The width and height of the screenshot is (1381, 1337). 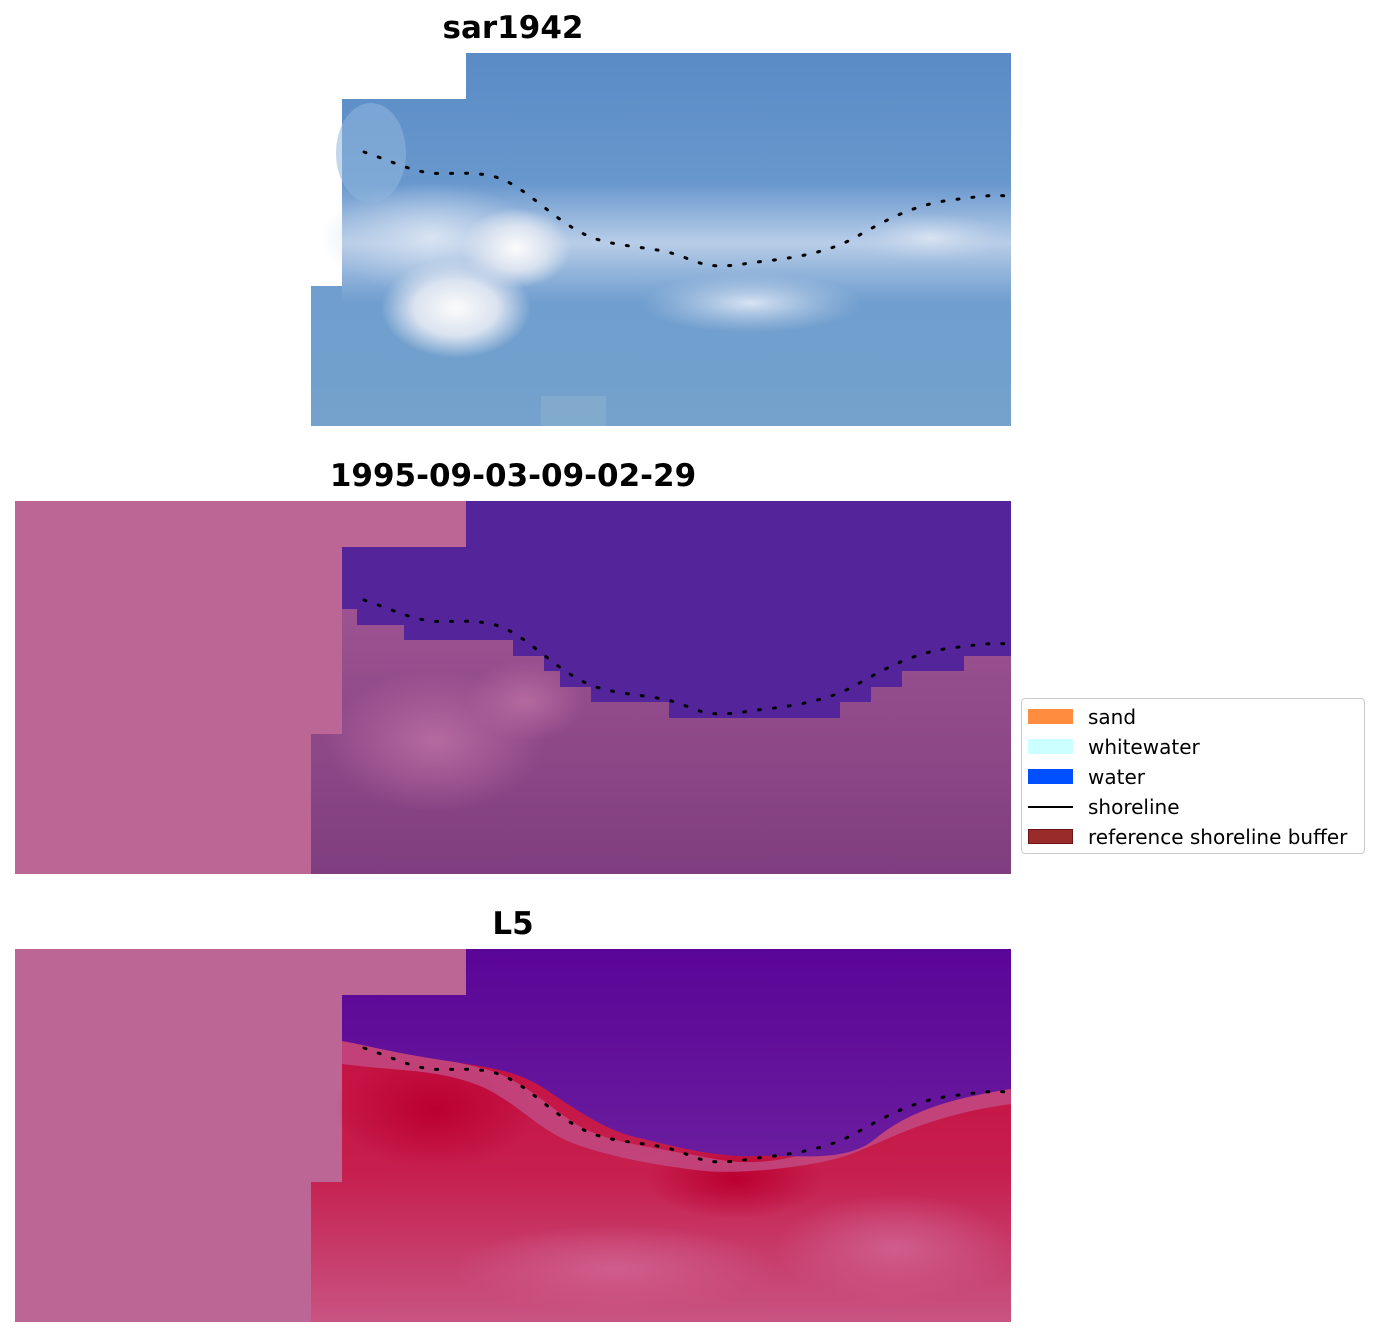 I want to click on index-water-area, so click(x=676, y=1053).